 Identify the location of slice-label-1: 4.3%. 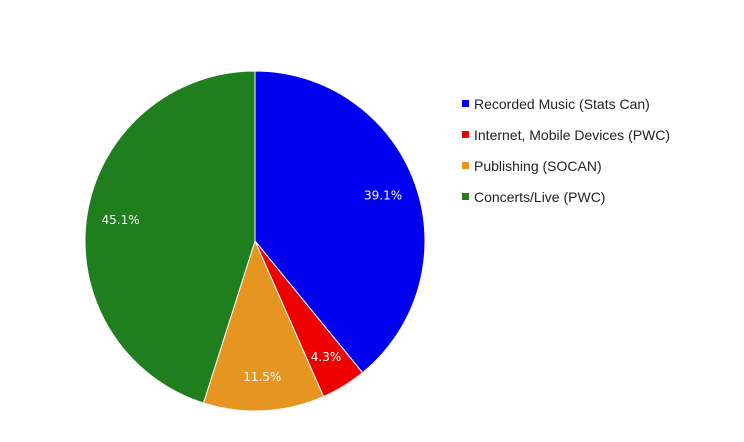
(326, 357).